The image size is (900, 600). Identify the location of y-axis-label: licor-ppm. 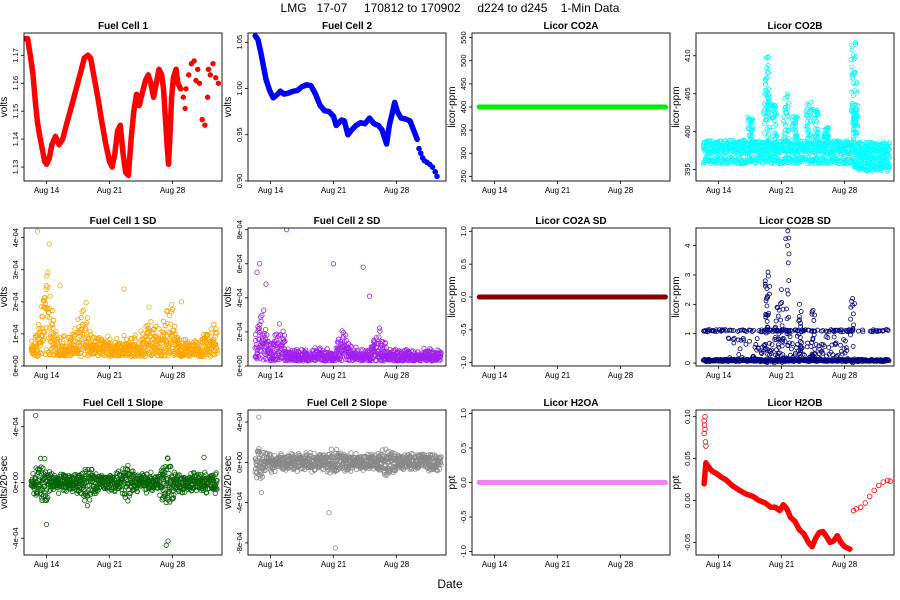
(676, 296).